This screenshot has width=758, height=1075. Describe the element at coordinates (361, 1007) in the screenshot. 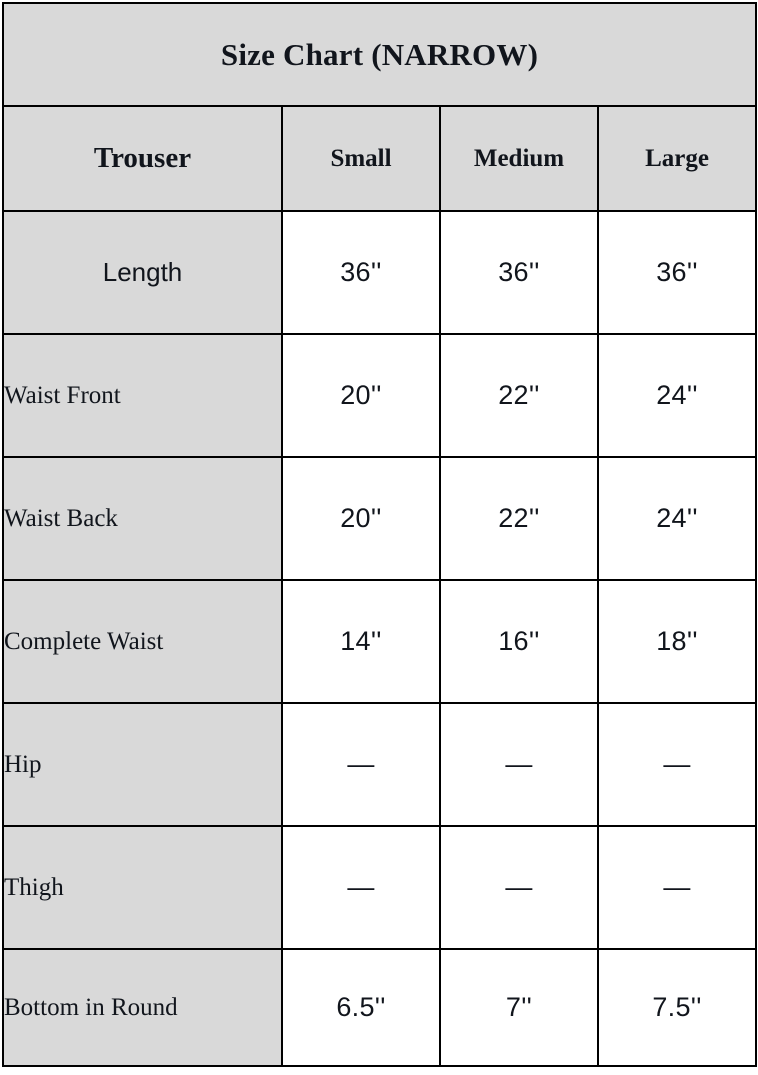

I see `cell-bottom-in-round-small: 6.5''` at that location.